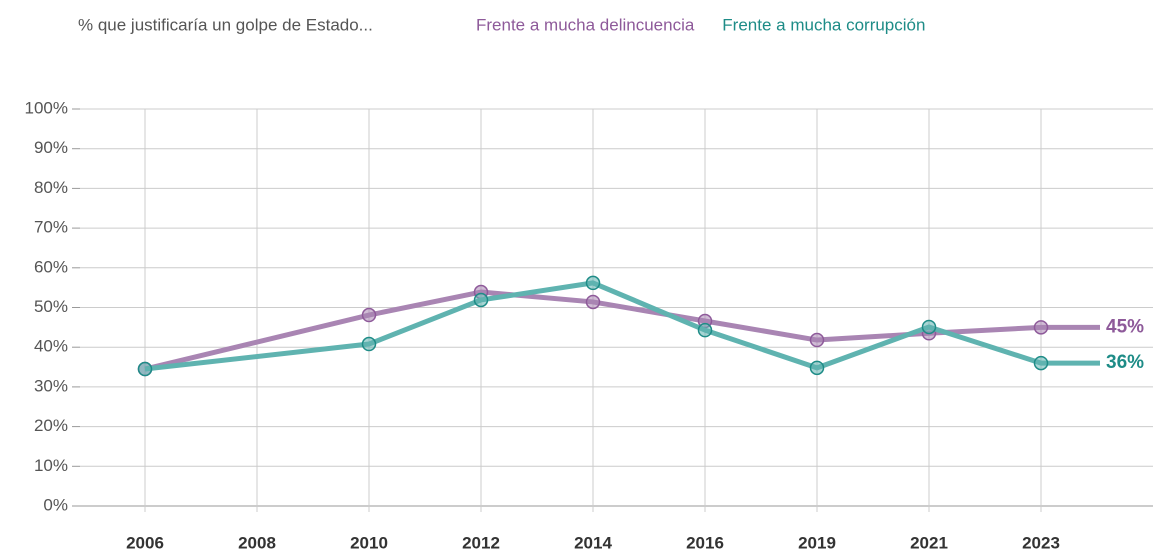 This screenshot has width=1157, height=554. What do you see at coordinates (145, 542) in the screenshot?
I see `x-tick-label: 2006` at bounding box center [145, 542].